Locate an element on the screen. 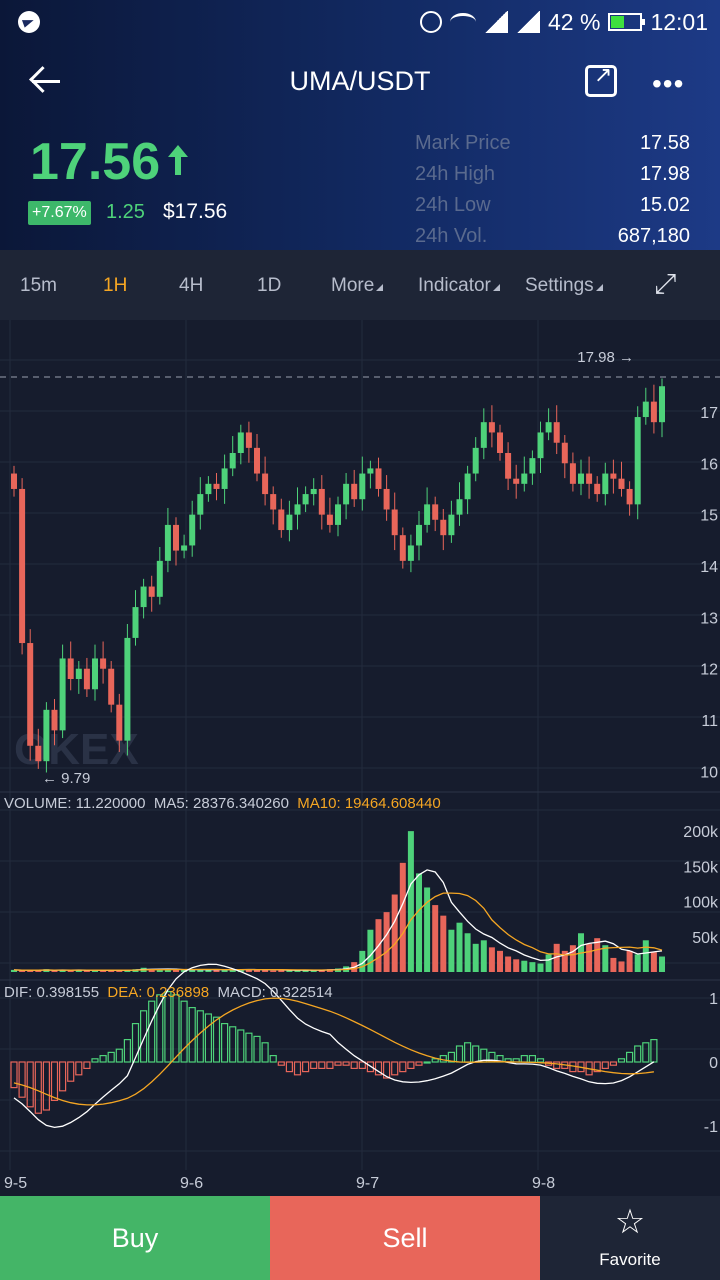 Image resolution: width=720 pixels, height=1280 pixels. macd-dea: DEA: 0.236898 is located at coordinates (158, 992).